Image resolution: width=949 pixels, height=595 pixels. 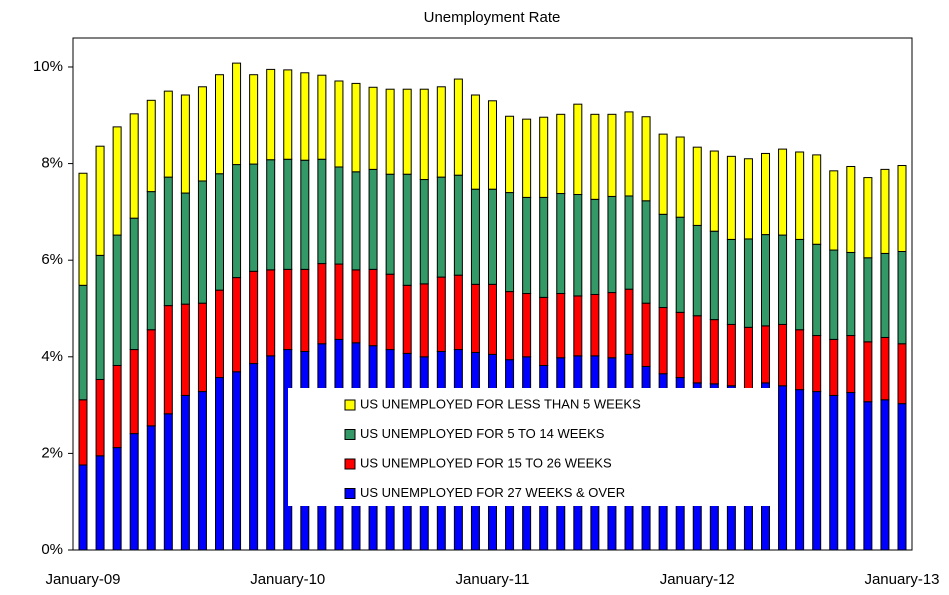 I want to click on legend-label: US UNEMPLOYED FOR LESS THAN 5 WEEKS, so click(x=500, y=403).